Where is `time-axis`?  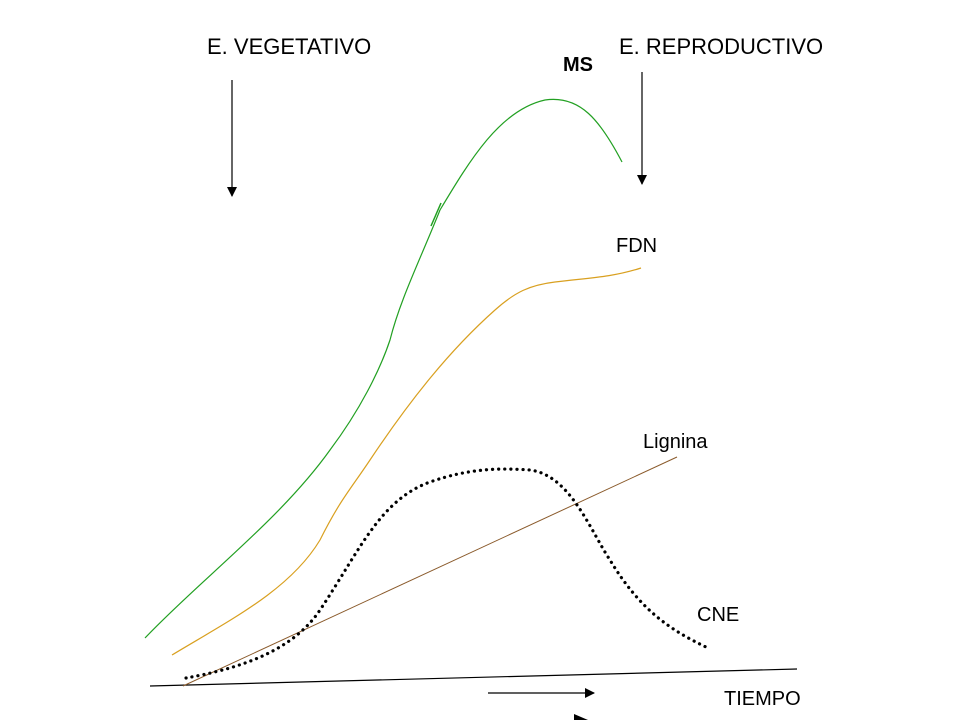
time-axis is located at coordinates (473, 677).